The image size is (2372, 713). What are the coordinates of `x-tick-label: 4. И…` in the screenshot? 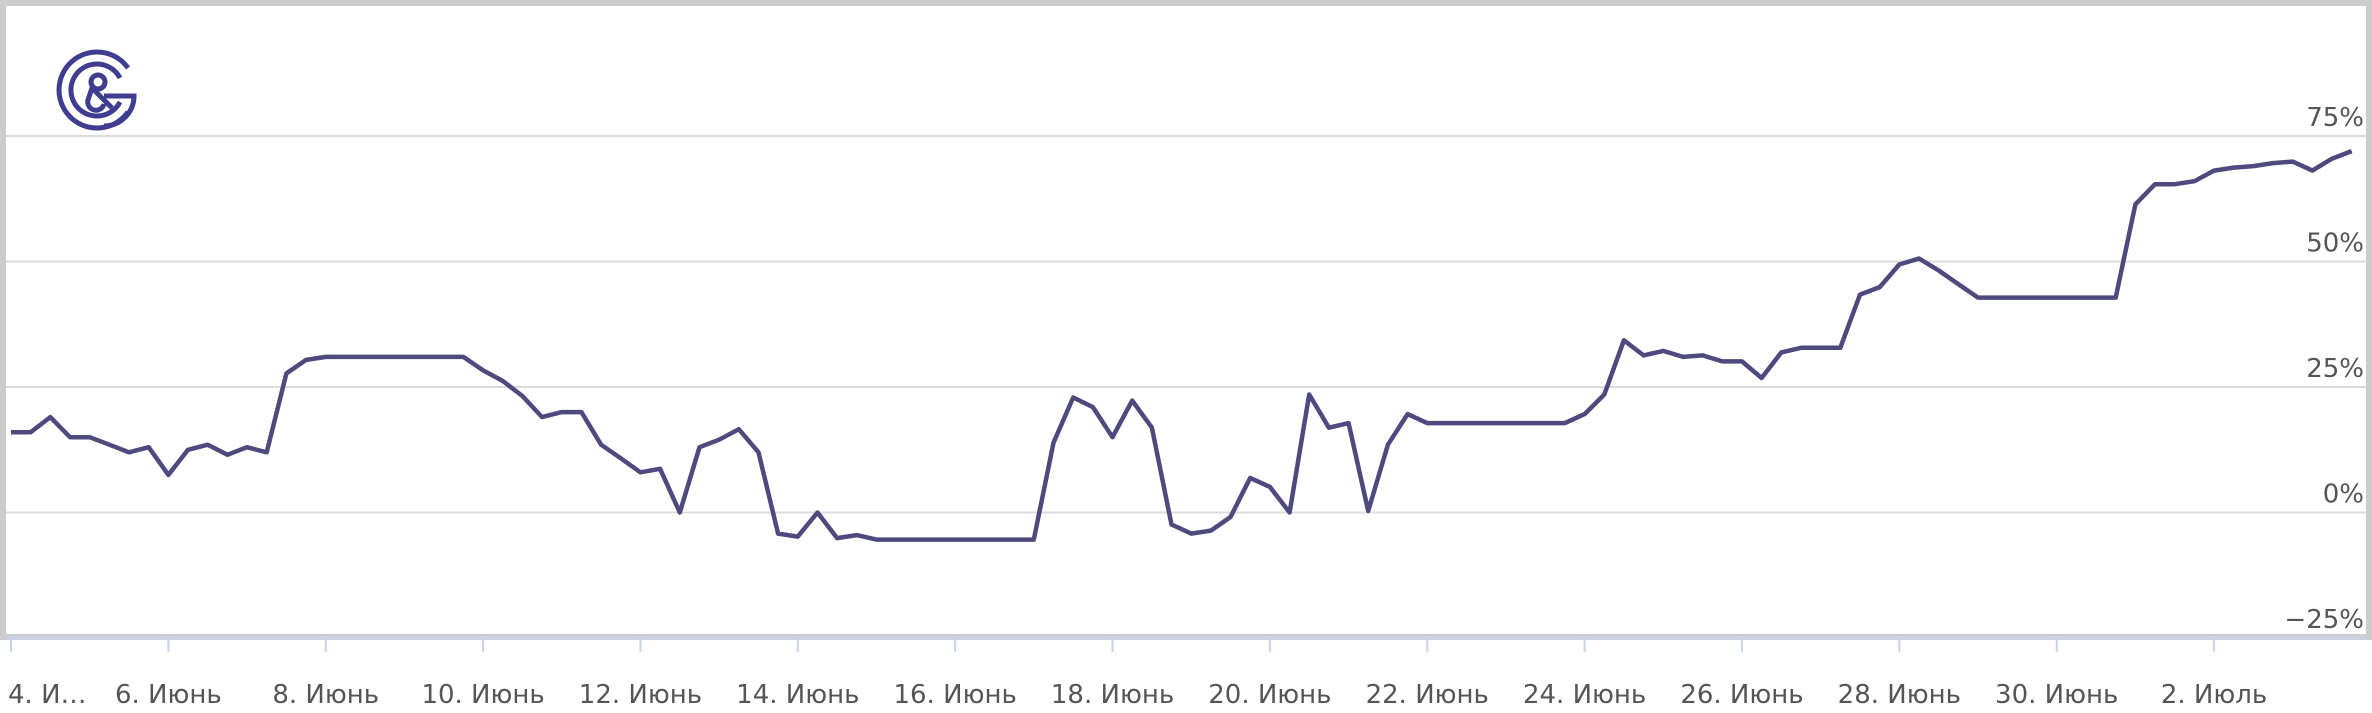 It's located at (47, 695).